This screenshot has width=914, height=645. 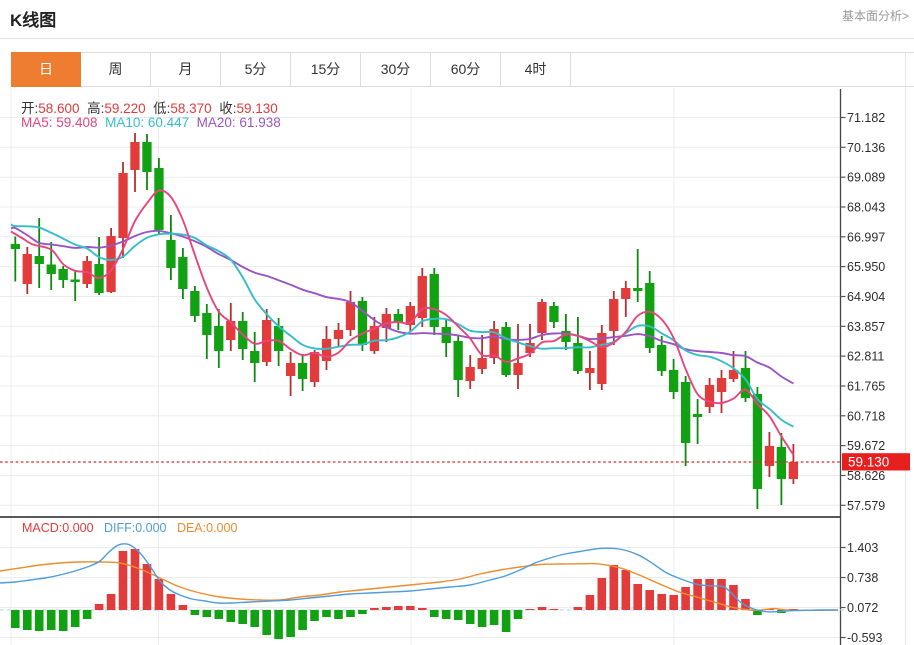 I want to click on svg-text: 64.904, so click(x=866, y=297).